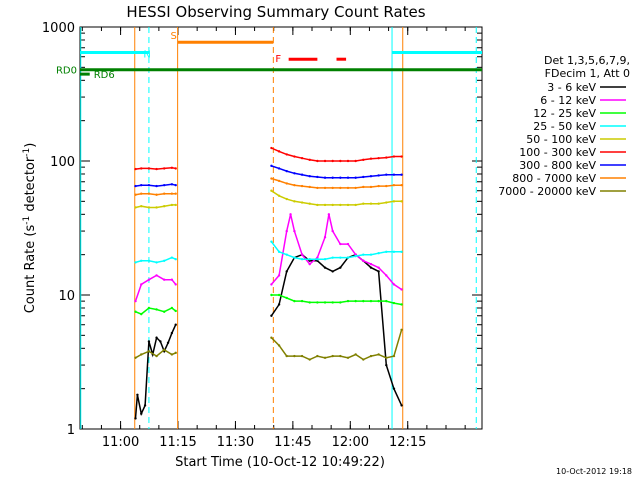 The height and width of the screenshot is (480, 640). Describe the element at coordinates (594, 471) in the screenshot. I see `footer-timestamp: 10-Oct-2012 19:18` at that location.